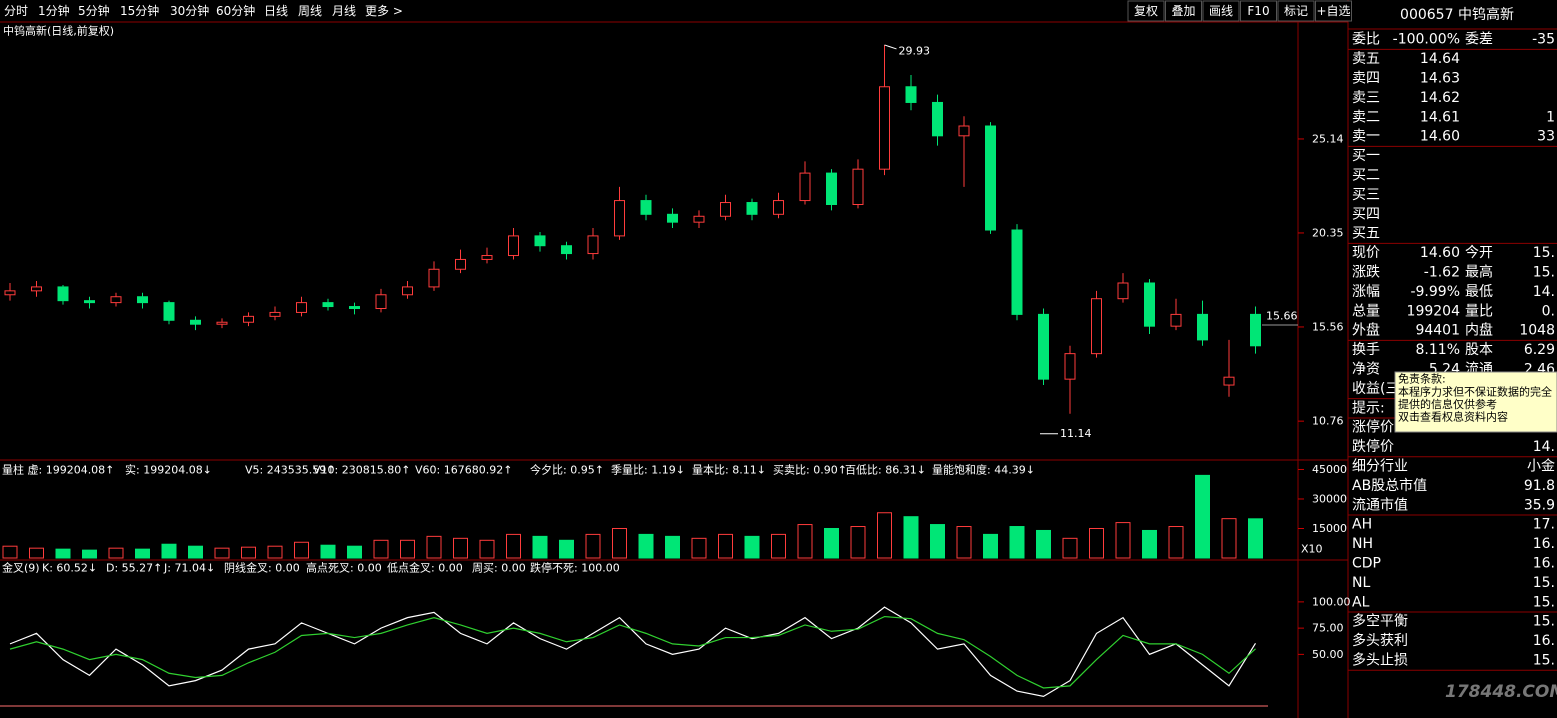  I want to click on tool-button: 标记, so click(1296, 11).